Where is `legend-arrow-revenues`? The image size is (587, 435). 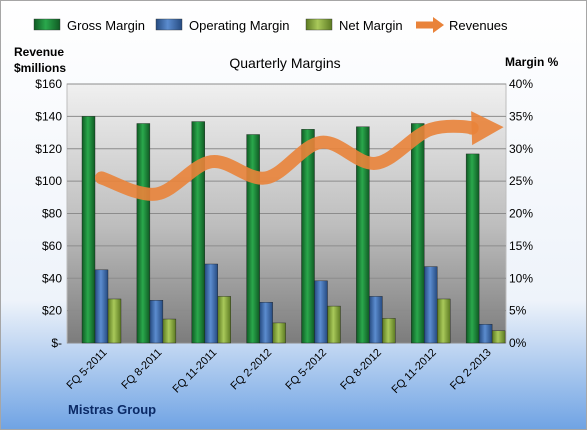
legend-arrow-revenues is located at coordinates (438, 25).